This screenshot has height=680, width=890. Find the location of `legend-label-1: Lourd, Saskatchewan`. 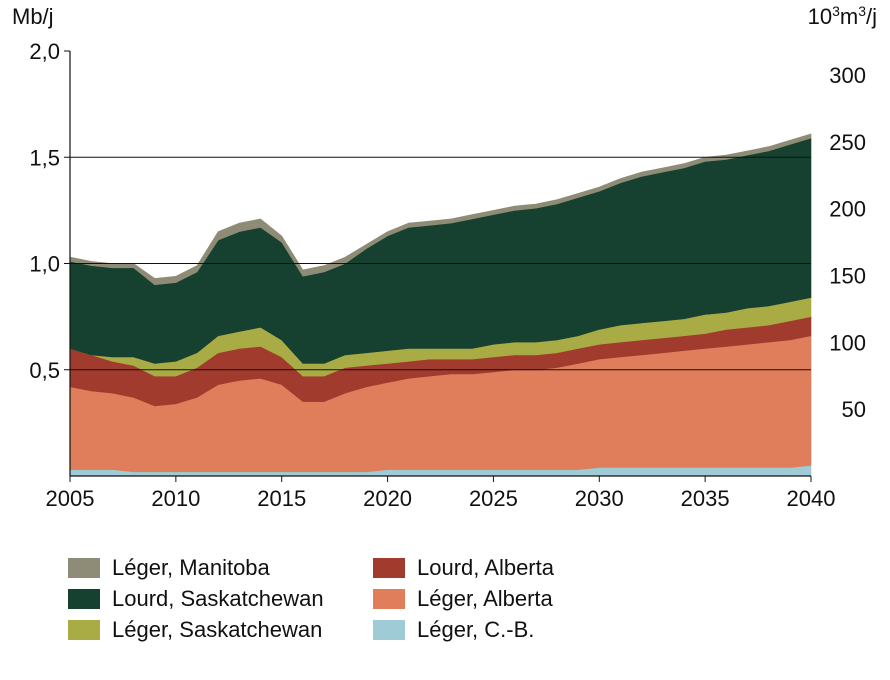

legend-label-1: Lourd, Saskatchewan is located at coordinates (218, 598).